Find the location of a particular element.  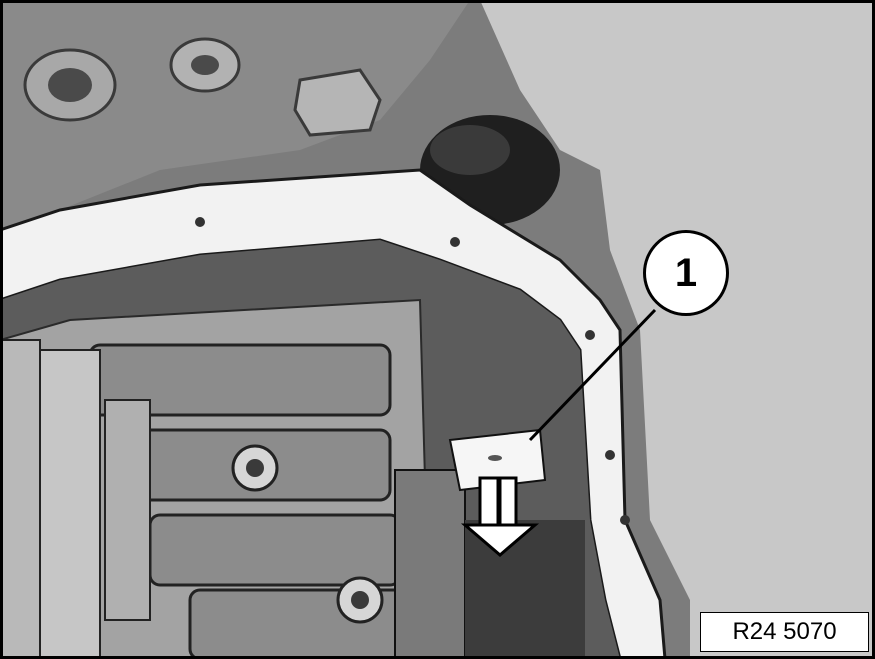

down-arrow-icon is located at coordinates (500, 516).